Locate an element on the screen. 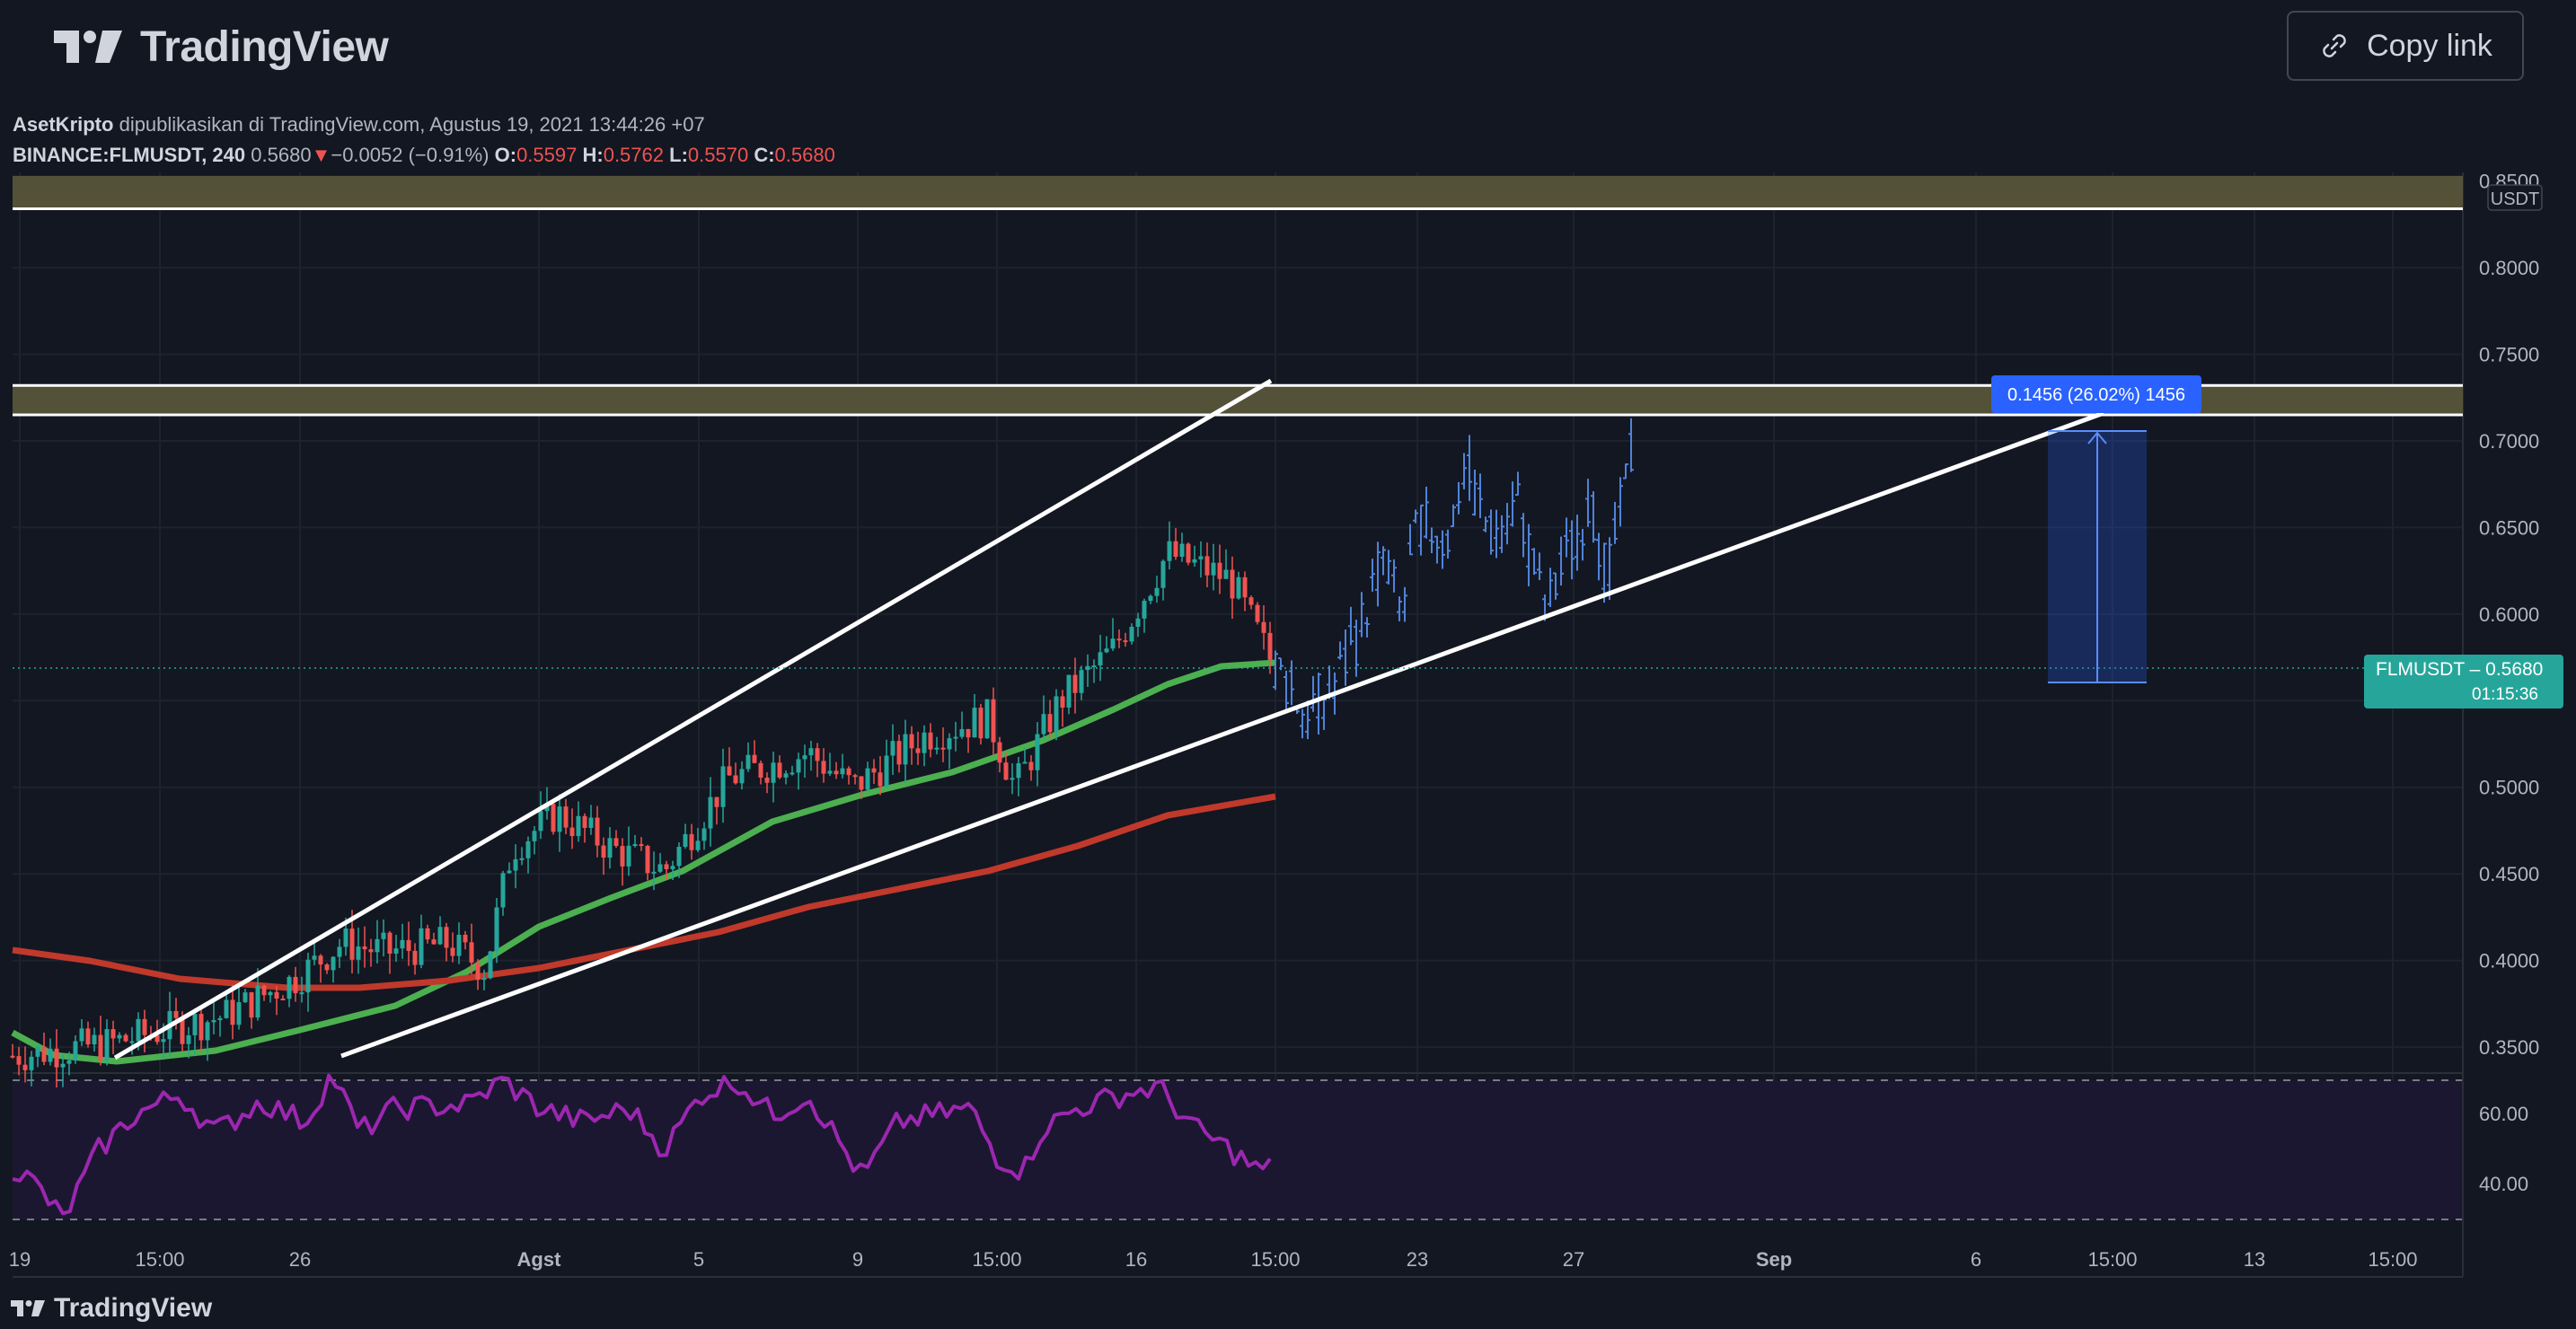 This screenshot has width=2576, height=1329. price-tick-label: 0.5000 is located at coordinates (2509, 788).